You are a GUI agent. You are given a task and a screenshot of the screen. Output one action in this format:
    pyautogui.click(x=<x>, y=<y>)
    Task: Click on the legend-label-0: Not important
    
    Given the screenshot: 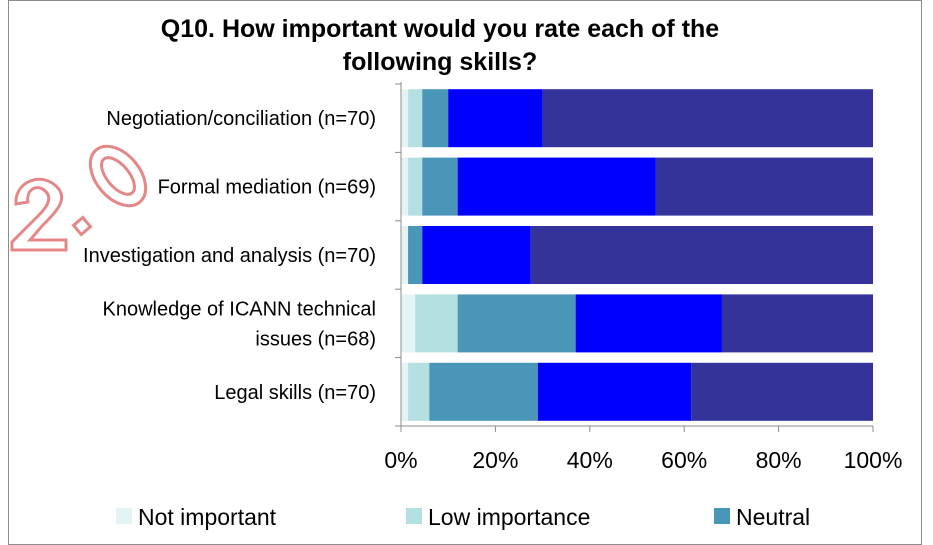 What is the action you would take?
    pyautogui.click(x=207, y=517)
    